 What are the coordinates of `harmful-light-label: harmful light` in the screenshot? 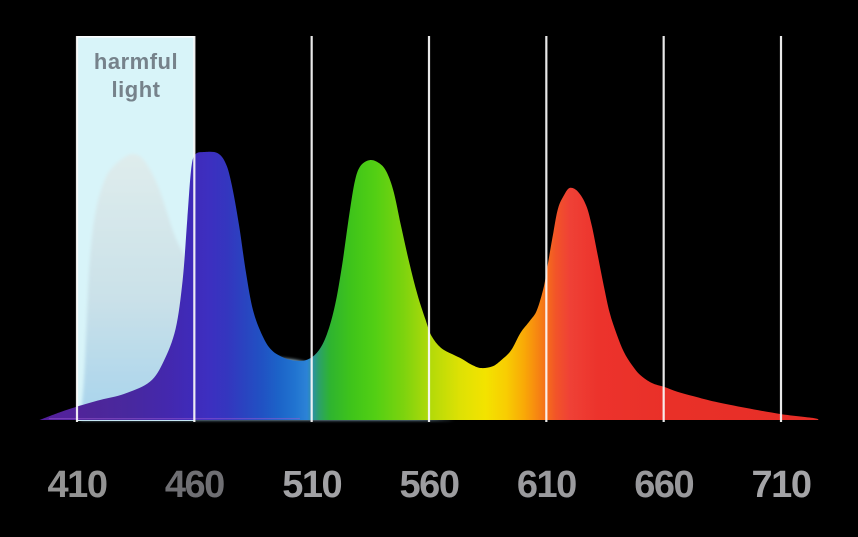 It's located at (136, 75).